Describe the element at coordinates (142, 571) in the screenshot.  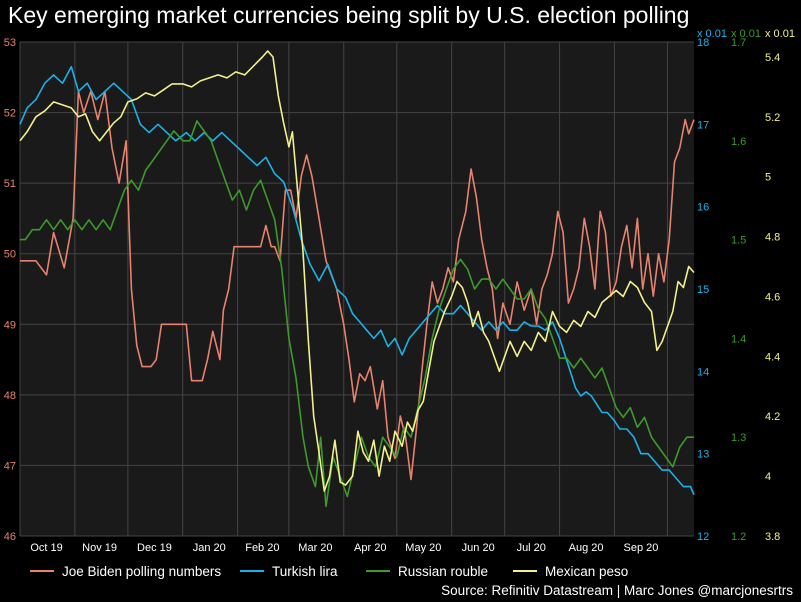
I see `legend-label-biden: Joe Biden polling numbers` at that location.